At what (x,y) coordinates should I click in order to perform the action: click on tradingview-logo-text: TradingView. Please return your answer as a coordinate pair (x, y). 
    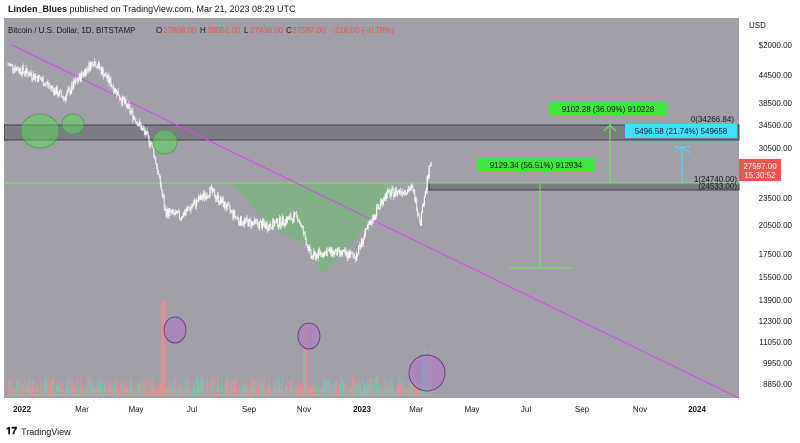
    Looking at the image, I should click on (46, 431).